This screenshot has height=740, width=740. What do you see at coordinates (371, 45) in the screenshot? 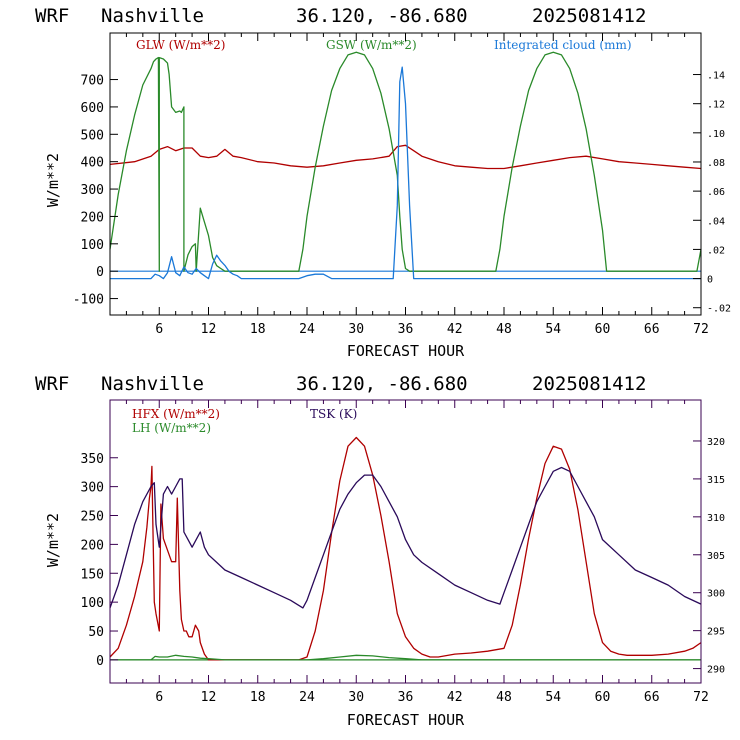
I see `legend-gsw: GSW (W/m**2)` at bounding box center [371, 45].